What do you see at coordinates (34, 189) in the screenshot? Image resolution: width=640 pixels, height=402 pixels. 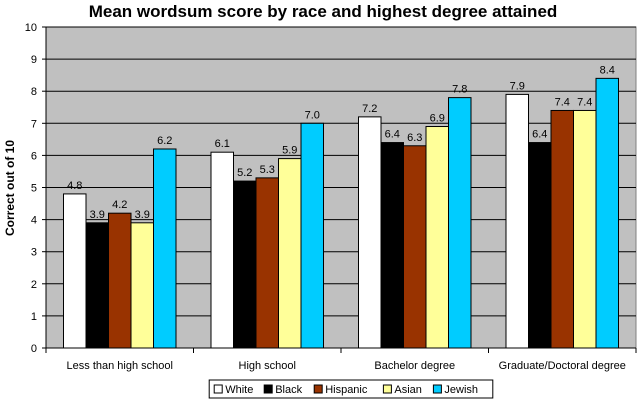 I see `y-tick-label: 5` at bounding box center [34, 189].